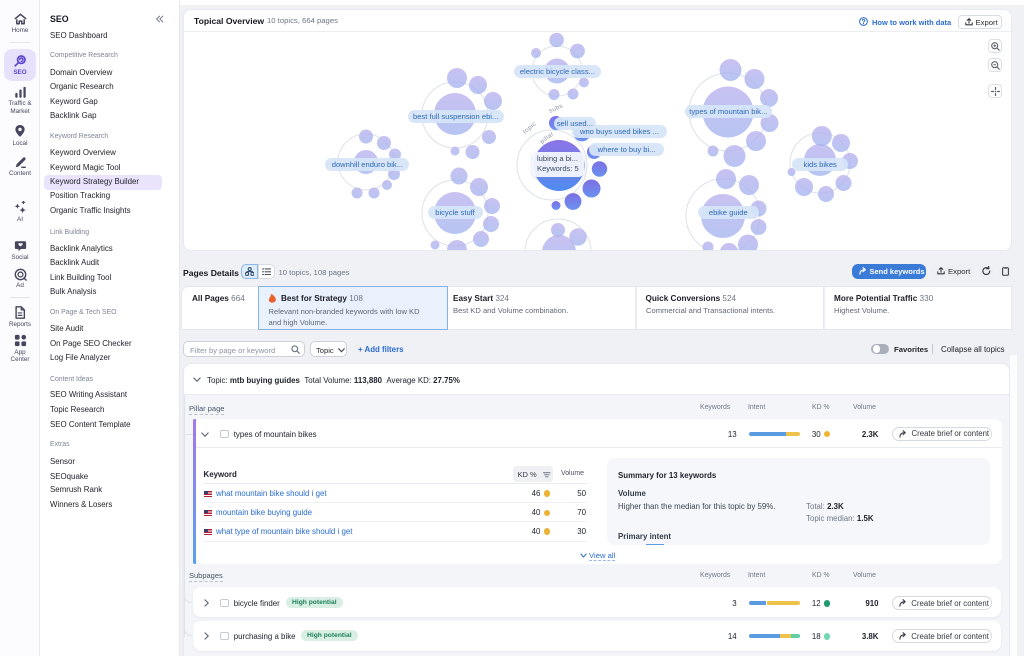 This screenshot has height=656, width=1024. Describe the element at coordinates (556, 108) in the screenshot. I see `svg-text: subs` at that location.